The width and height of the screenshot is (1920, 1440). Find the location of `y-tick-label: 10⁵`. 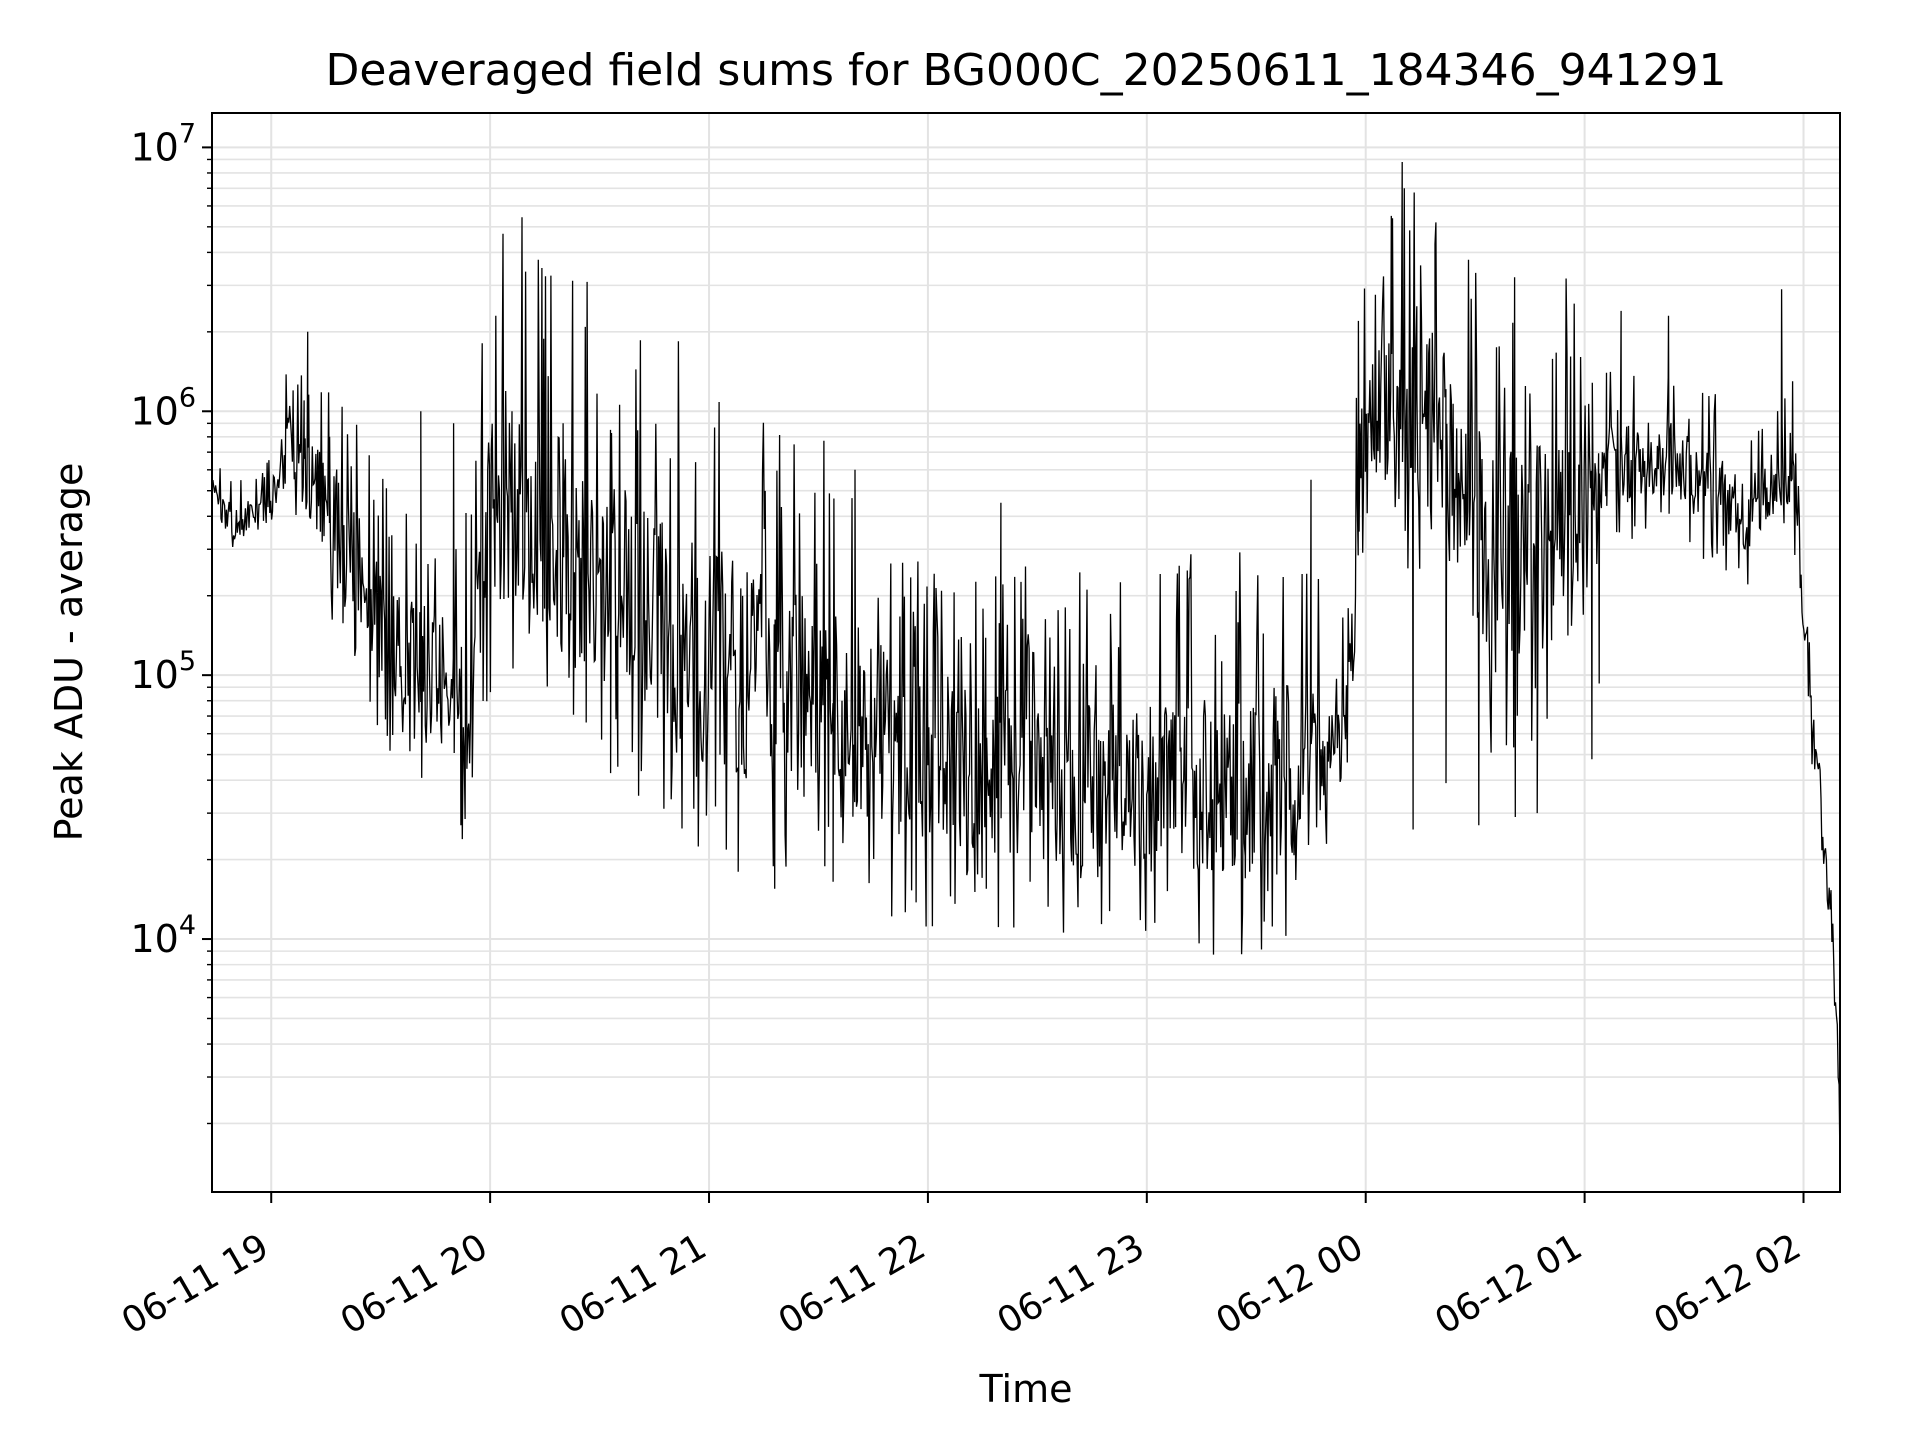

y-tick-label: 10⁵ is located at coordinates (163, 671).